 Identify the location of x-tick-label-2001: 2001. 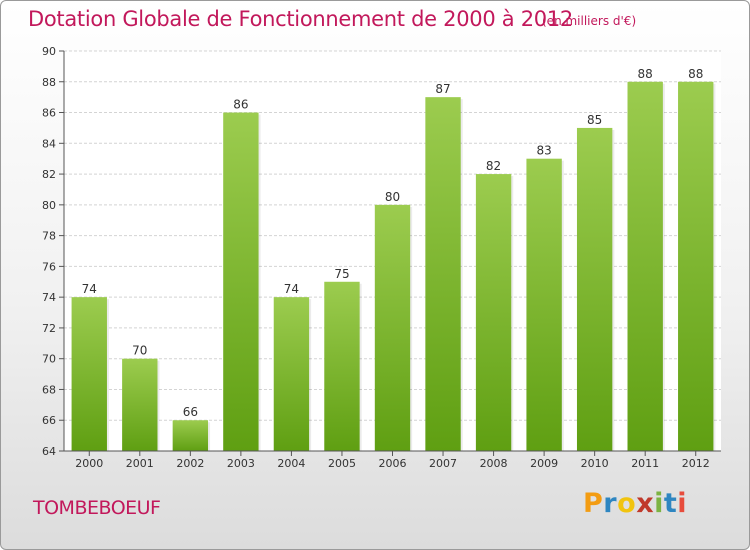
(140, 463).